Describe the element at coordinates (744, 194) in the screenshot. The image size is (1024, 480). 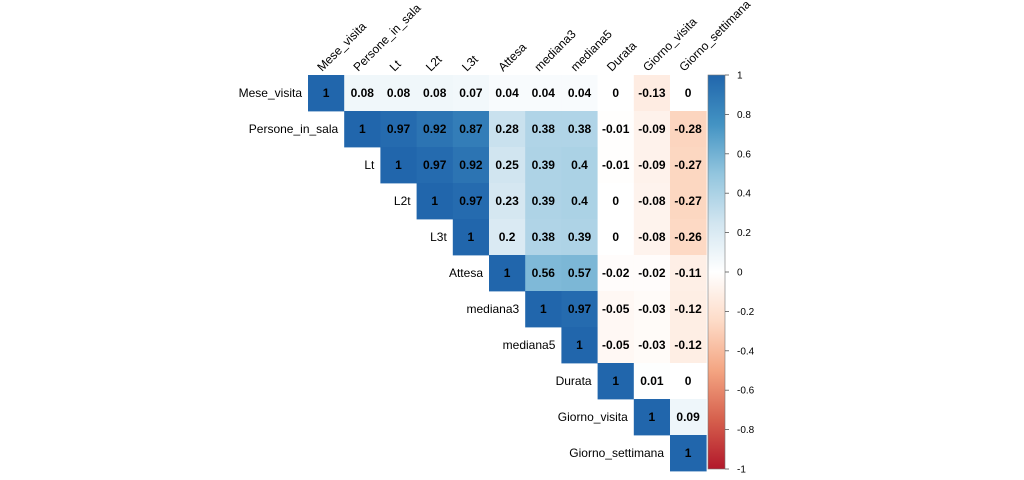
I see `colorbar-tick-label: 0.4` at that location.